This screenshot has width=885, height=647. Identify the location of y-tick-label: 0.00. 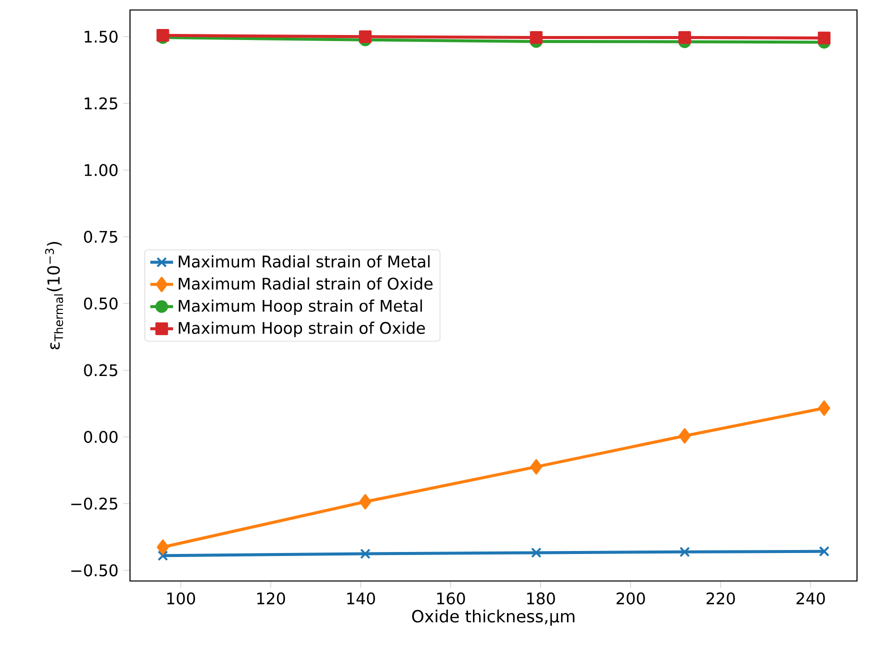
(101, 436).